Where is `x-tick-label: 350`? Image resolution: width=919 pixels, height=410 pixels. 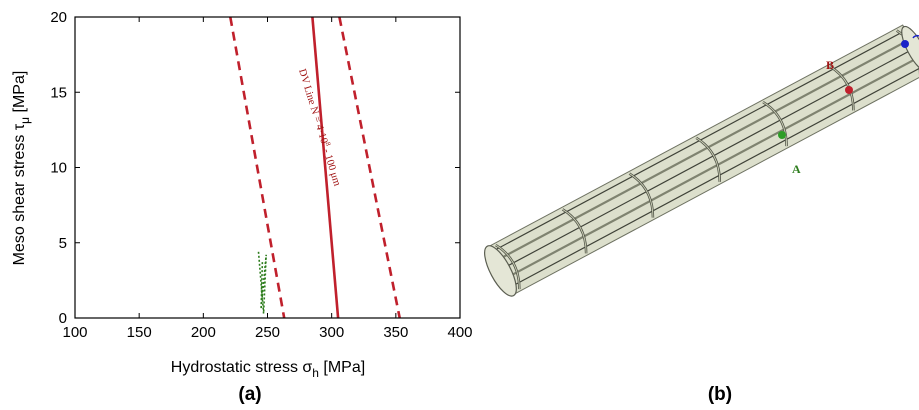
x-tick-label: 350 is located at coordinates (395, 332).